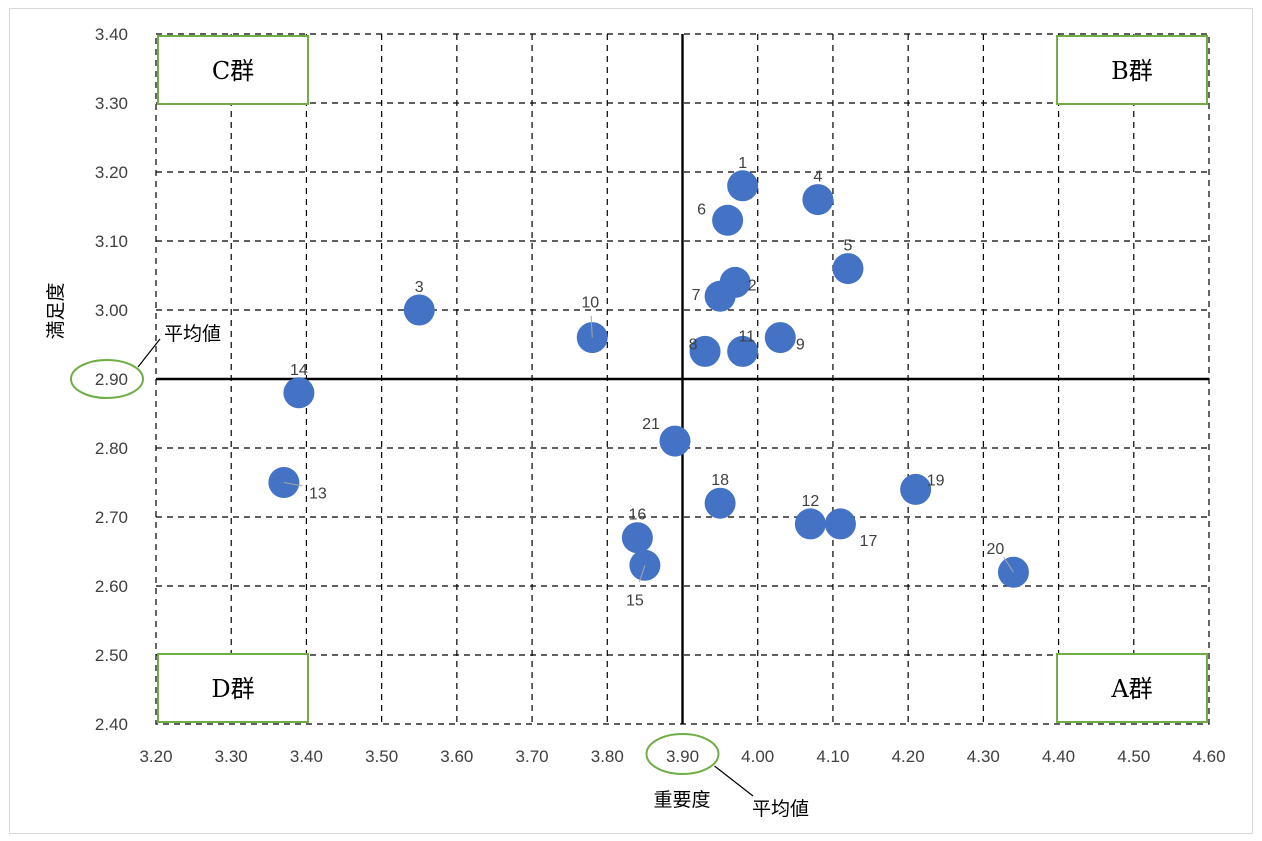 This screenshot has width=1262, height=841. Describe the element at coordinates (720, 480) in the screenshot. I see `point-label: 18` at that location.